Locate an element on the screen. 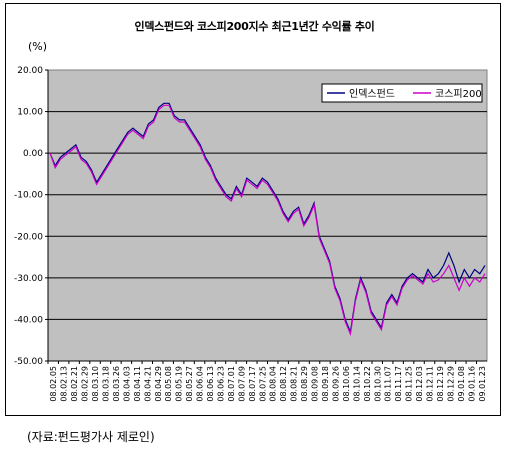  x-tick-label: 08.07.01 is located at coordinates (231, 384).